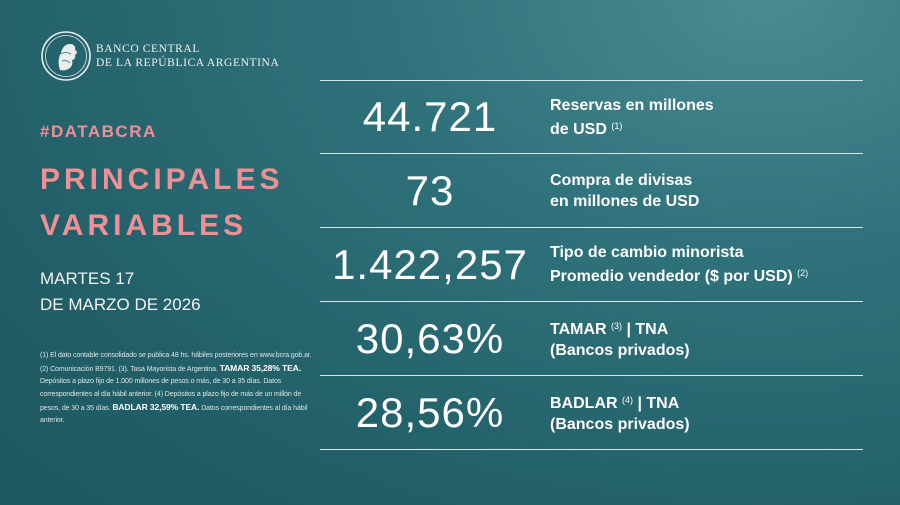 This screenshot has height=505, width=900. I want to click on variable-value: 28,56%, so click(430, 412).